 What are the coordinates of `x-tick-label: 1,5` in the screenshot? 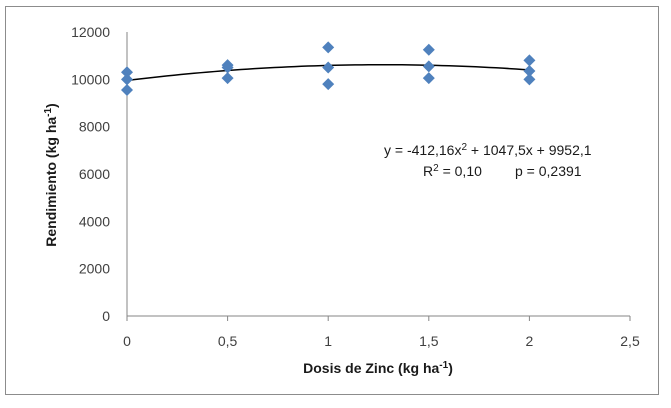 It's located at (429, 341).